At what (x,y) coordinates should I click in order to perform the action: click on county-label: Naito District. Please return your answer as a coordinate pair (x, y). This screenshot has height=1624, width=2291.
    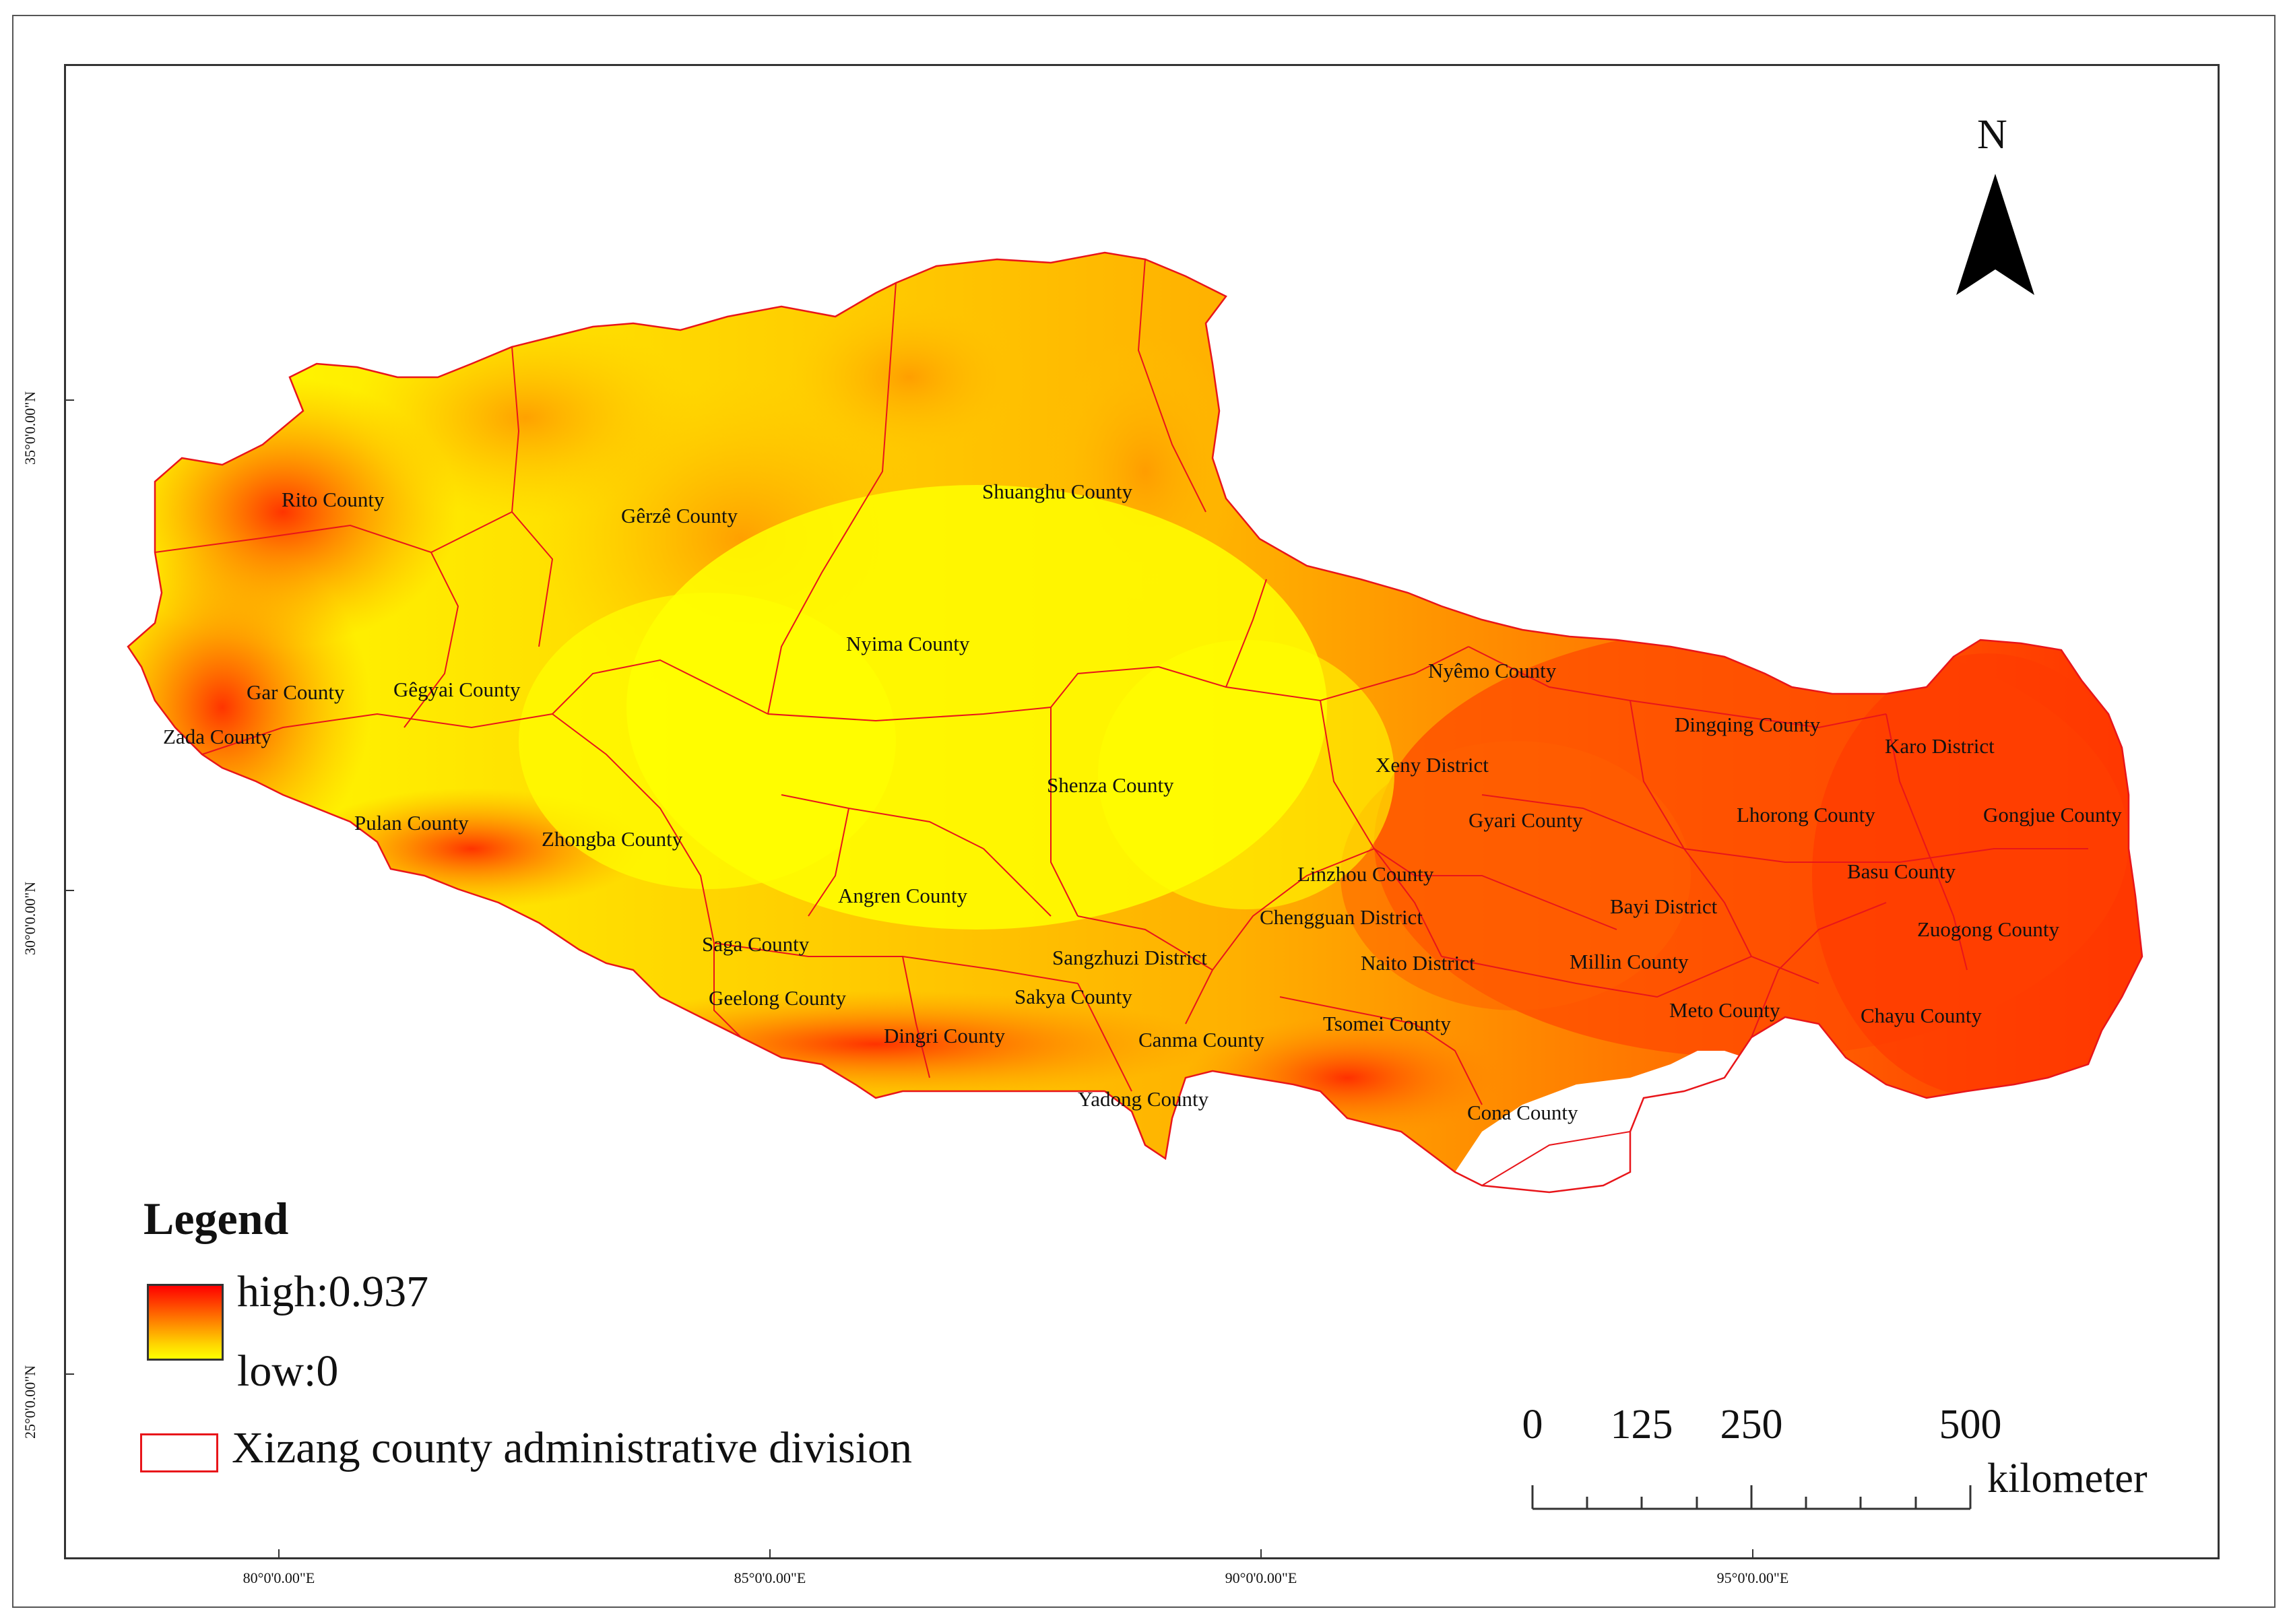
    Looking at the image, I should click on (1418, 963).